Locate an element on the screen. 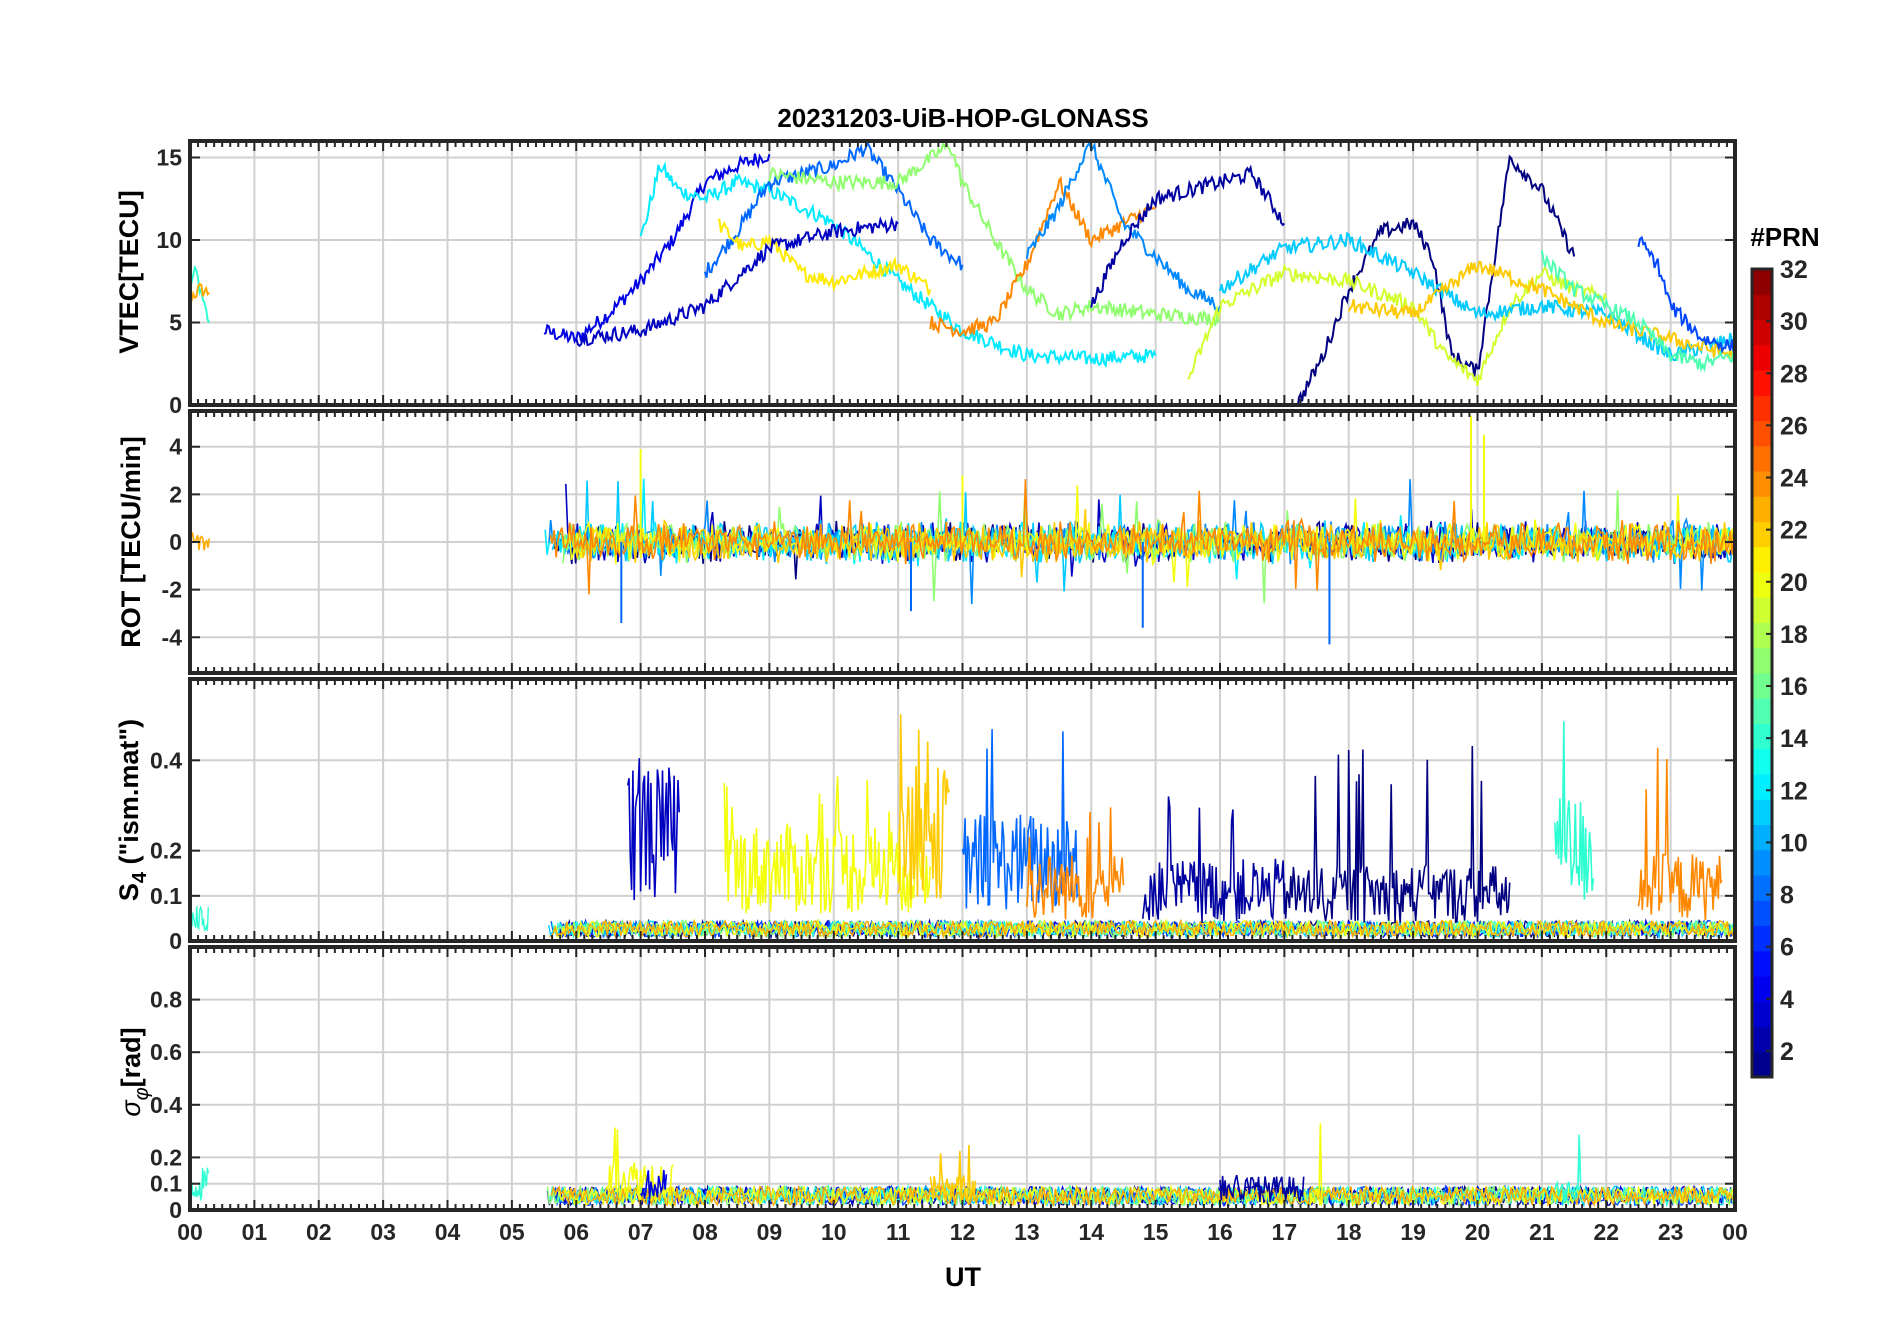 The height and width of the screenshot is (1330, 1902). s4-y-axis-label: S4 ("ism.mat") is located at coordinates (132, 810).